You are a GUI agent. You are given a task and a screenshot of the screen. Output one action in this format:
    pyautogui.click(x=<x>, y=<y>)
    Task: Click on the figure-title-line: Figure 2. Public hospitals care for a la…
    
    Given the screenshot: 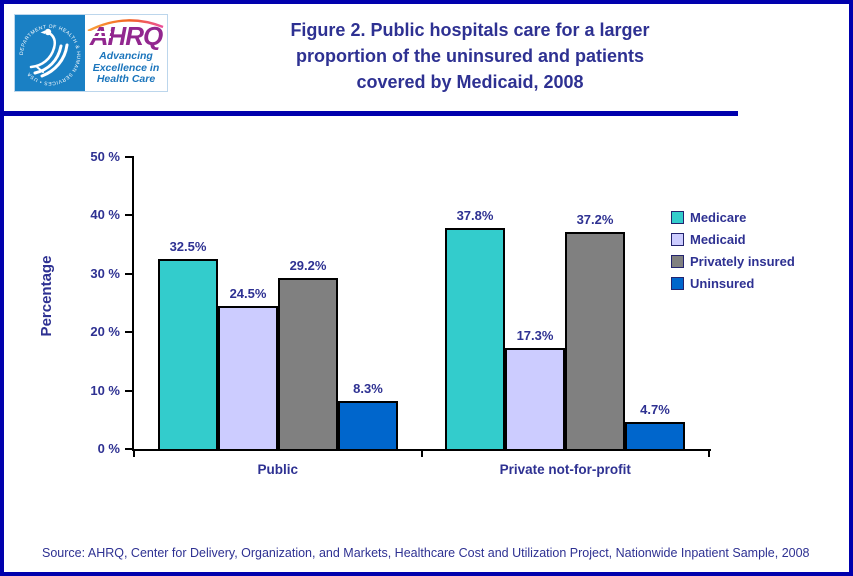 What is the action you would take?
    pyautogui.click(x=470, y=30)
    